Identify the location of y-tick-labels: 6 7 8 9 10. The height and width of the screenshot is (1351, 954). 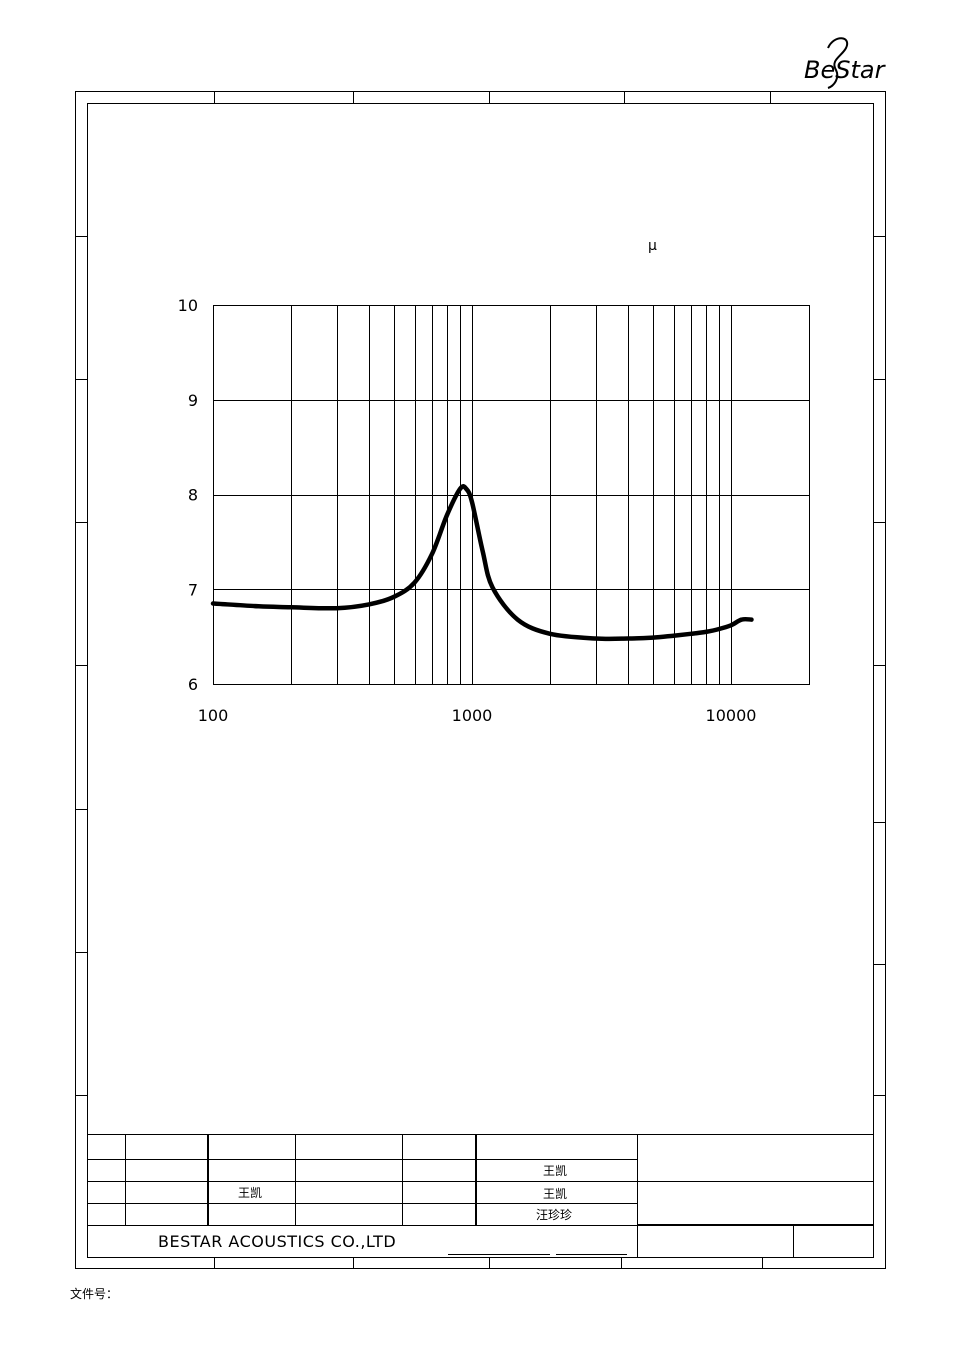
(188, 495).